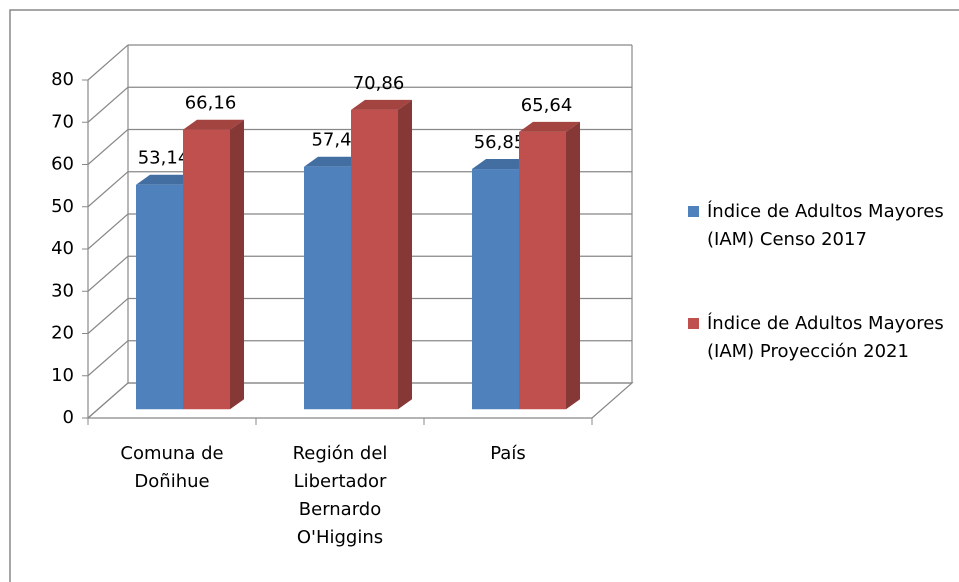 The width and height of the screenshot is (959, 582). Describe the element at coordinates (62, 79) in the screenshot. I see `y-tick-label: 80` at that location.